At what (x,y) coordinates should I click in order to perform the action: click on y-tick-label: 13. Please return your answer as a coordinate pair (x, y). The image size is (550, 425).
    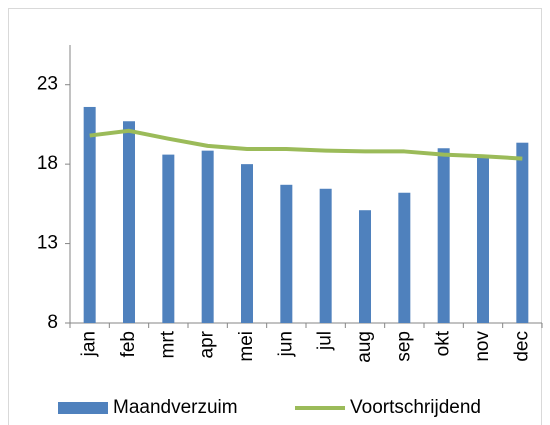
    Looking at the image, I should click on (47, 243).